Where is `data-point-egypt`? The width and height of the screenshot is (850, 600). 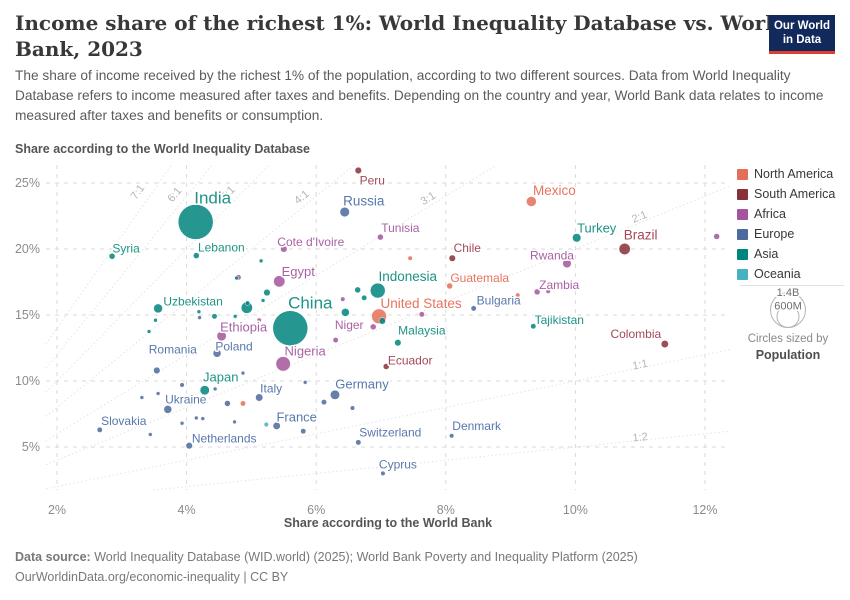 data-point-egypt is located at coordinates (279, 281).